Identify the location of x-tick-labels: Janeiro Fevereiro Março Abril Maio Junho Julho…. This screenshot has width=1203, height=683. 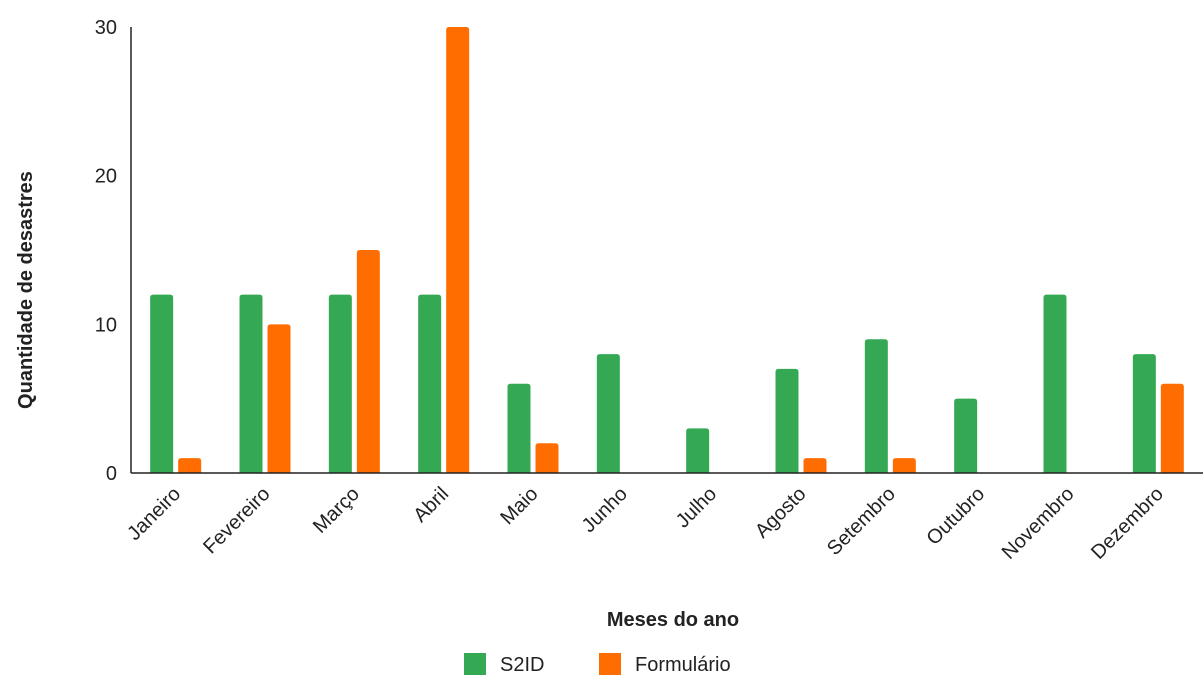
(645, 523).